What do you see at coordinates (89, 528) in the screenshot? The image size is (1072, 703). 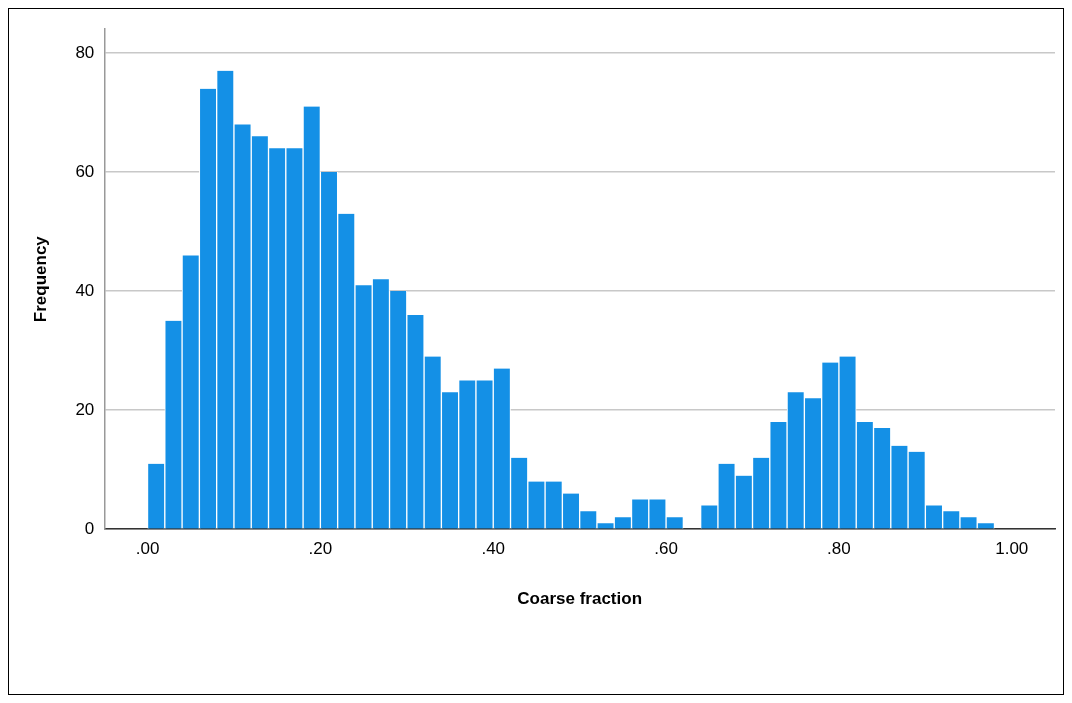 I see `y-tick-label: 0` at bounding box center [89, 528].